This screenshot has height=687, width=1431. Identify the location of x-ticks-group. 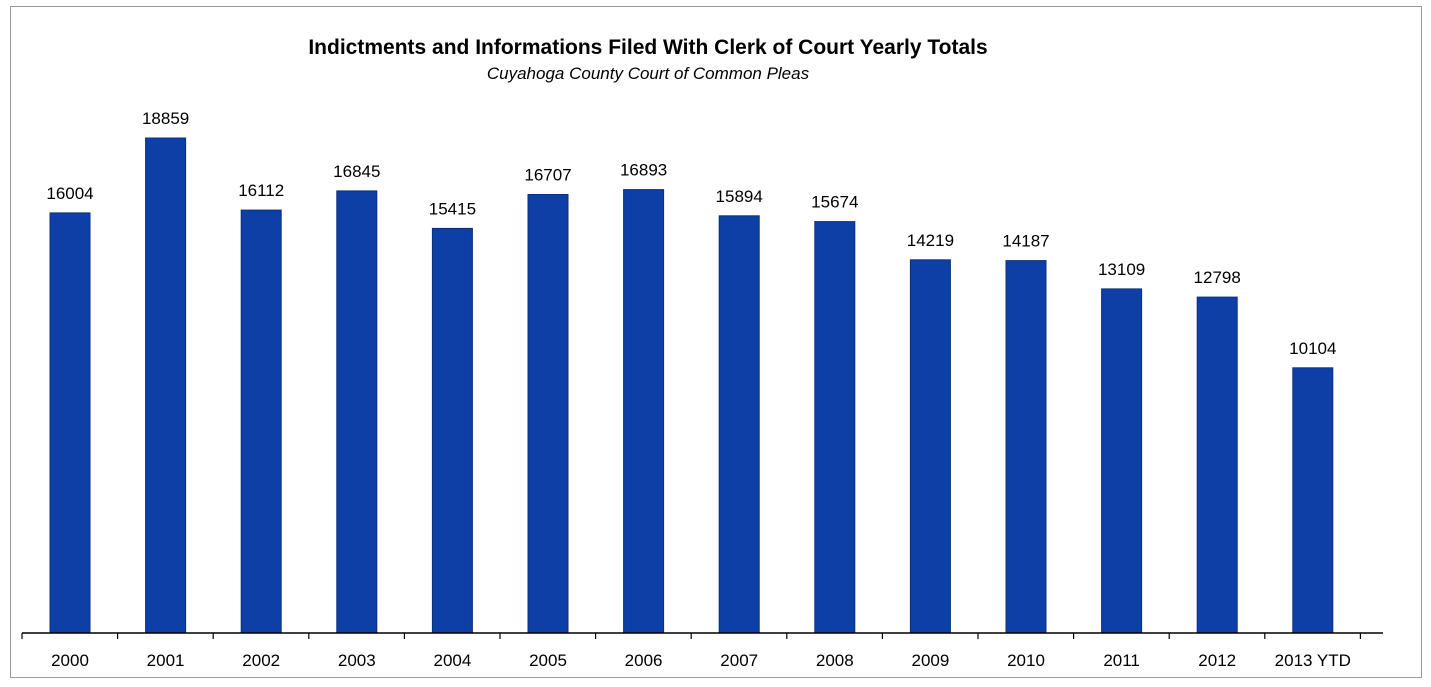
(691, 636).